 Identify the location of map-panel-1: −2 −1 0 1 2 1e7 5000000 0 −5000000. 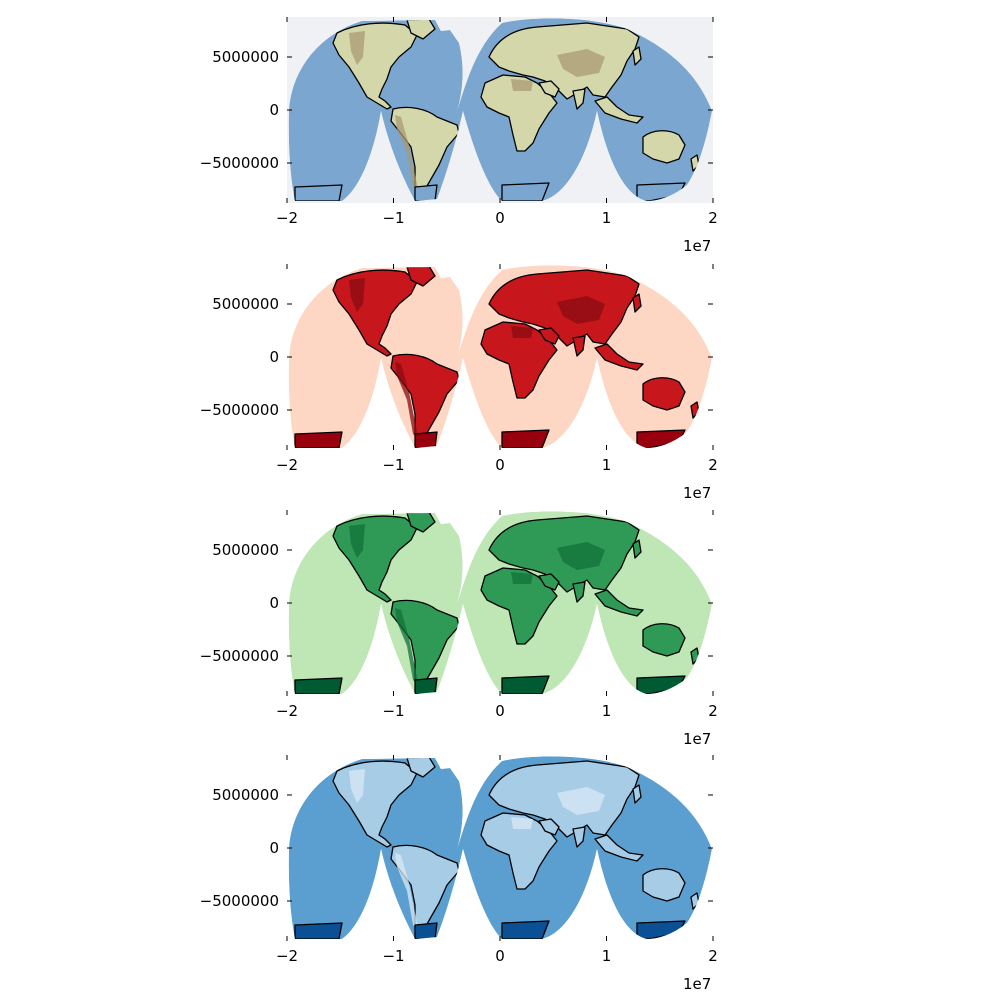
(459, 136).